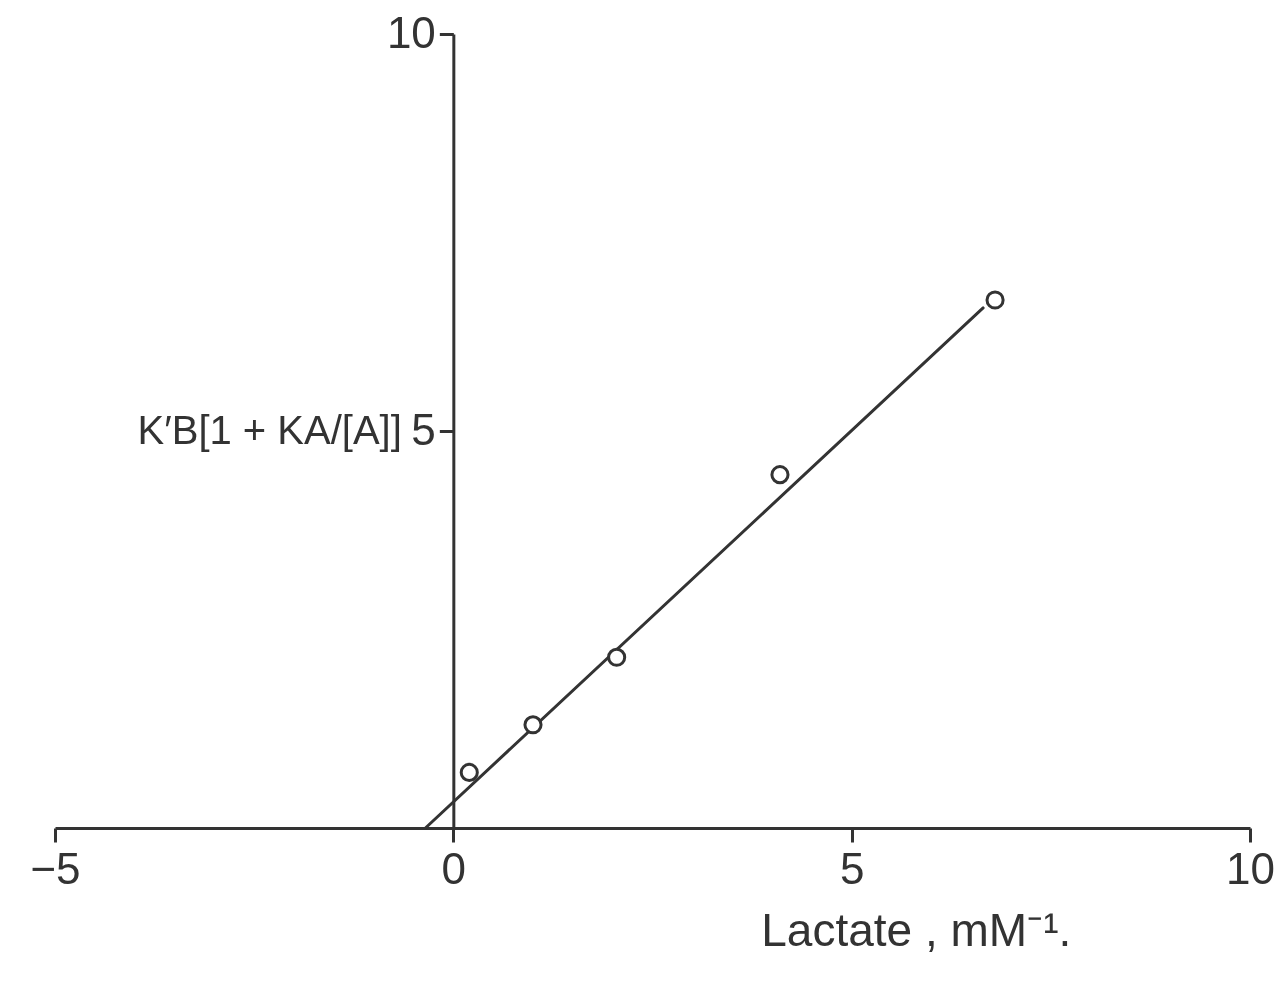  I want to click on x-axis-title: Lactate , mM⁻¹., so click(916, 929).